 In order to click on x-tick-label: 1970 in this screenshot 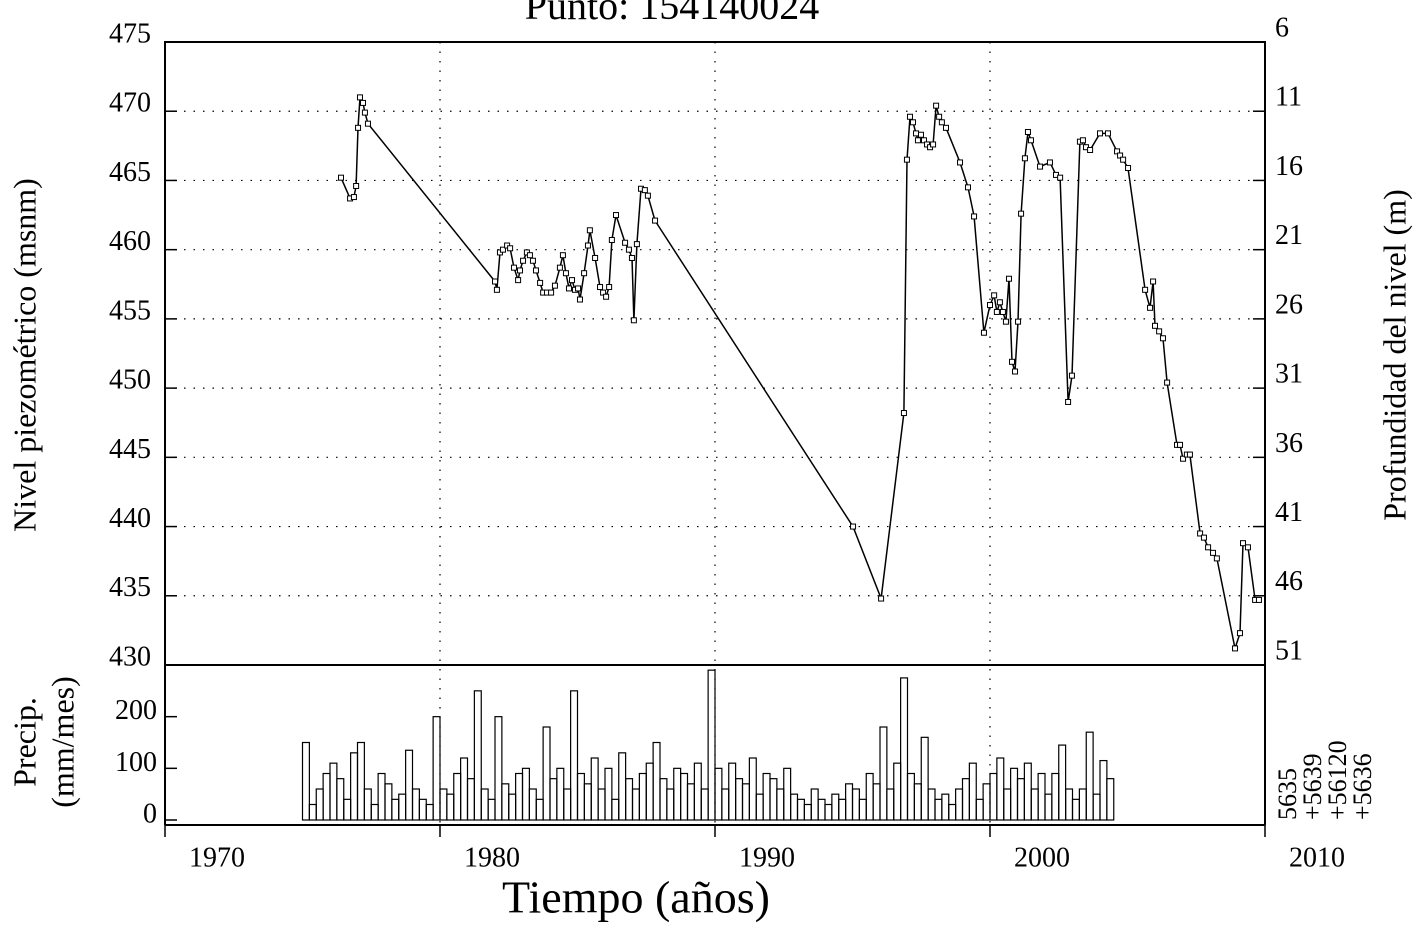, I will do `click(217, 857)`.